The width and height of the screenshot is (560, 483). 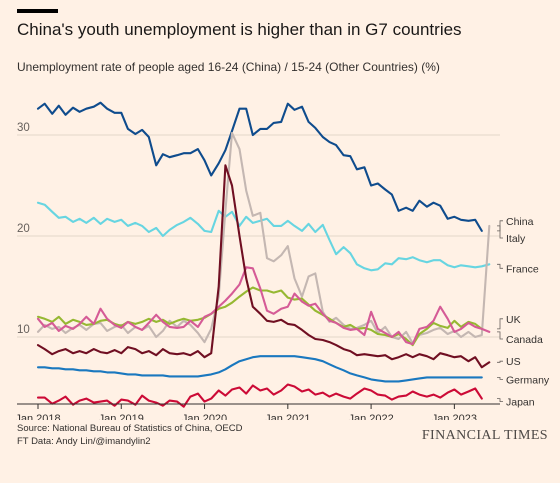 What do you see at coordinates (528, 380) in the screenshot?
I see `series-label-germany: Germany` at bounding box center [528, 380].